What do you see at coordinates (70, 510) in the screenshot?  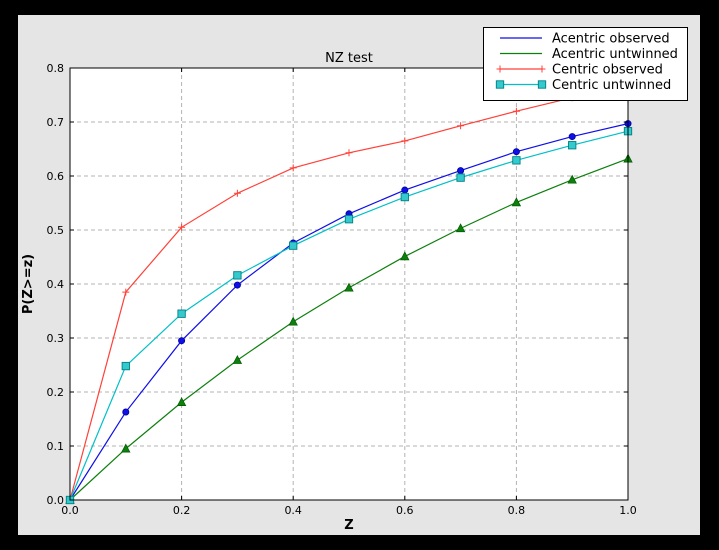 I see `x-tick-label: 0.0` at bounding box center [70, 510].